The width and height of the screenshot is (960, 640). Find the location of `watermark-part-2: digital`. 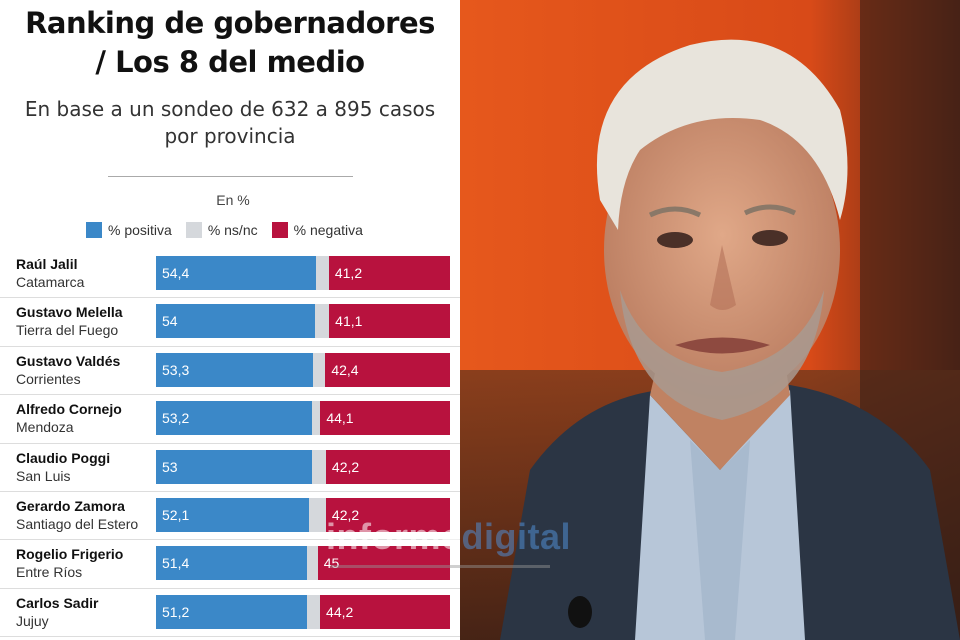

watermark-part-2: digital is located at coordinates (516, 536).